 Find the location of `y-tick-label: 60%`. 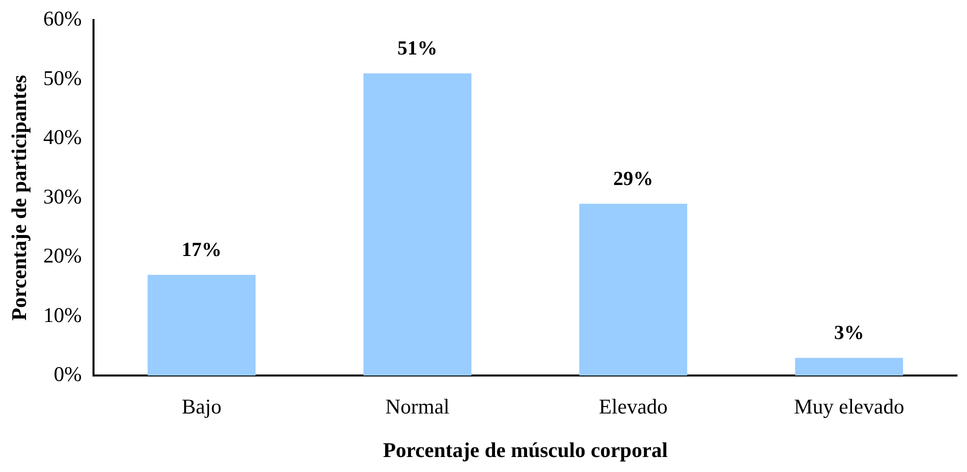

y-tick-label: 60% is located at coordinates (62, 18).